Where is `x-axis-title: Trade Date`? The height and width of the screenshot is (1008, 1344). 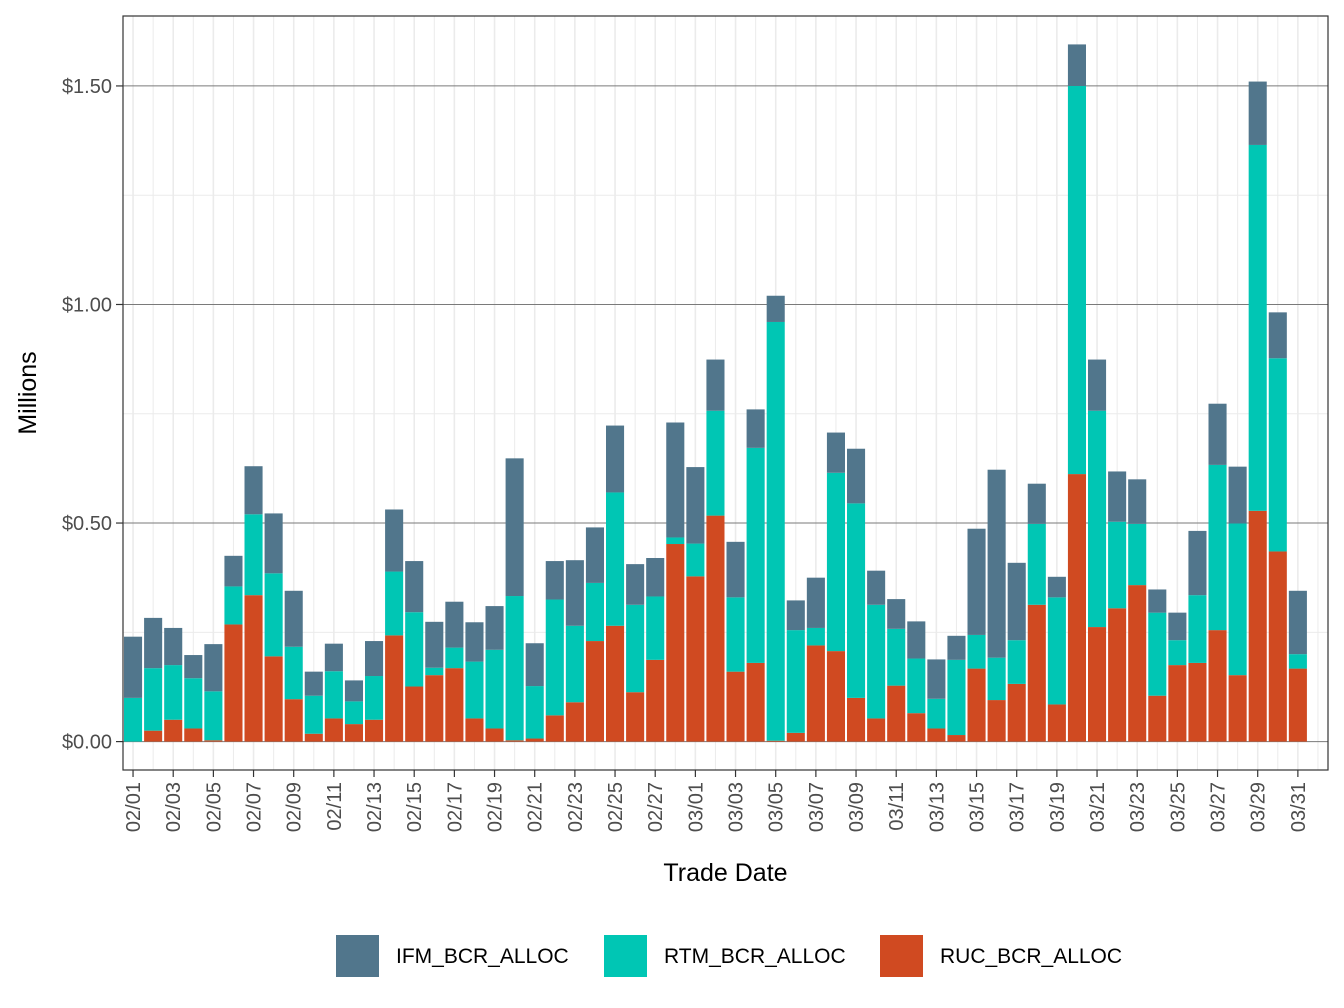 x-axis-title: Trade Date is located at coordinates (725, 873).